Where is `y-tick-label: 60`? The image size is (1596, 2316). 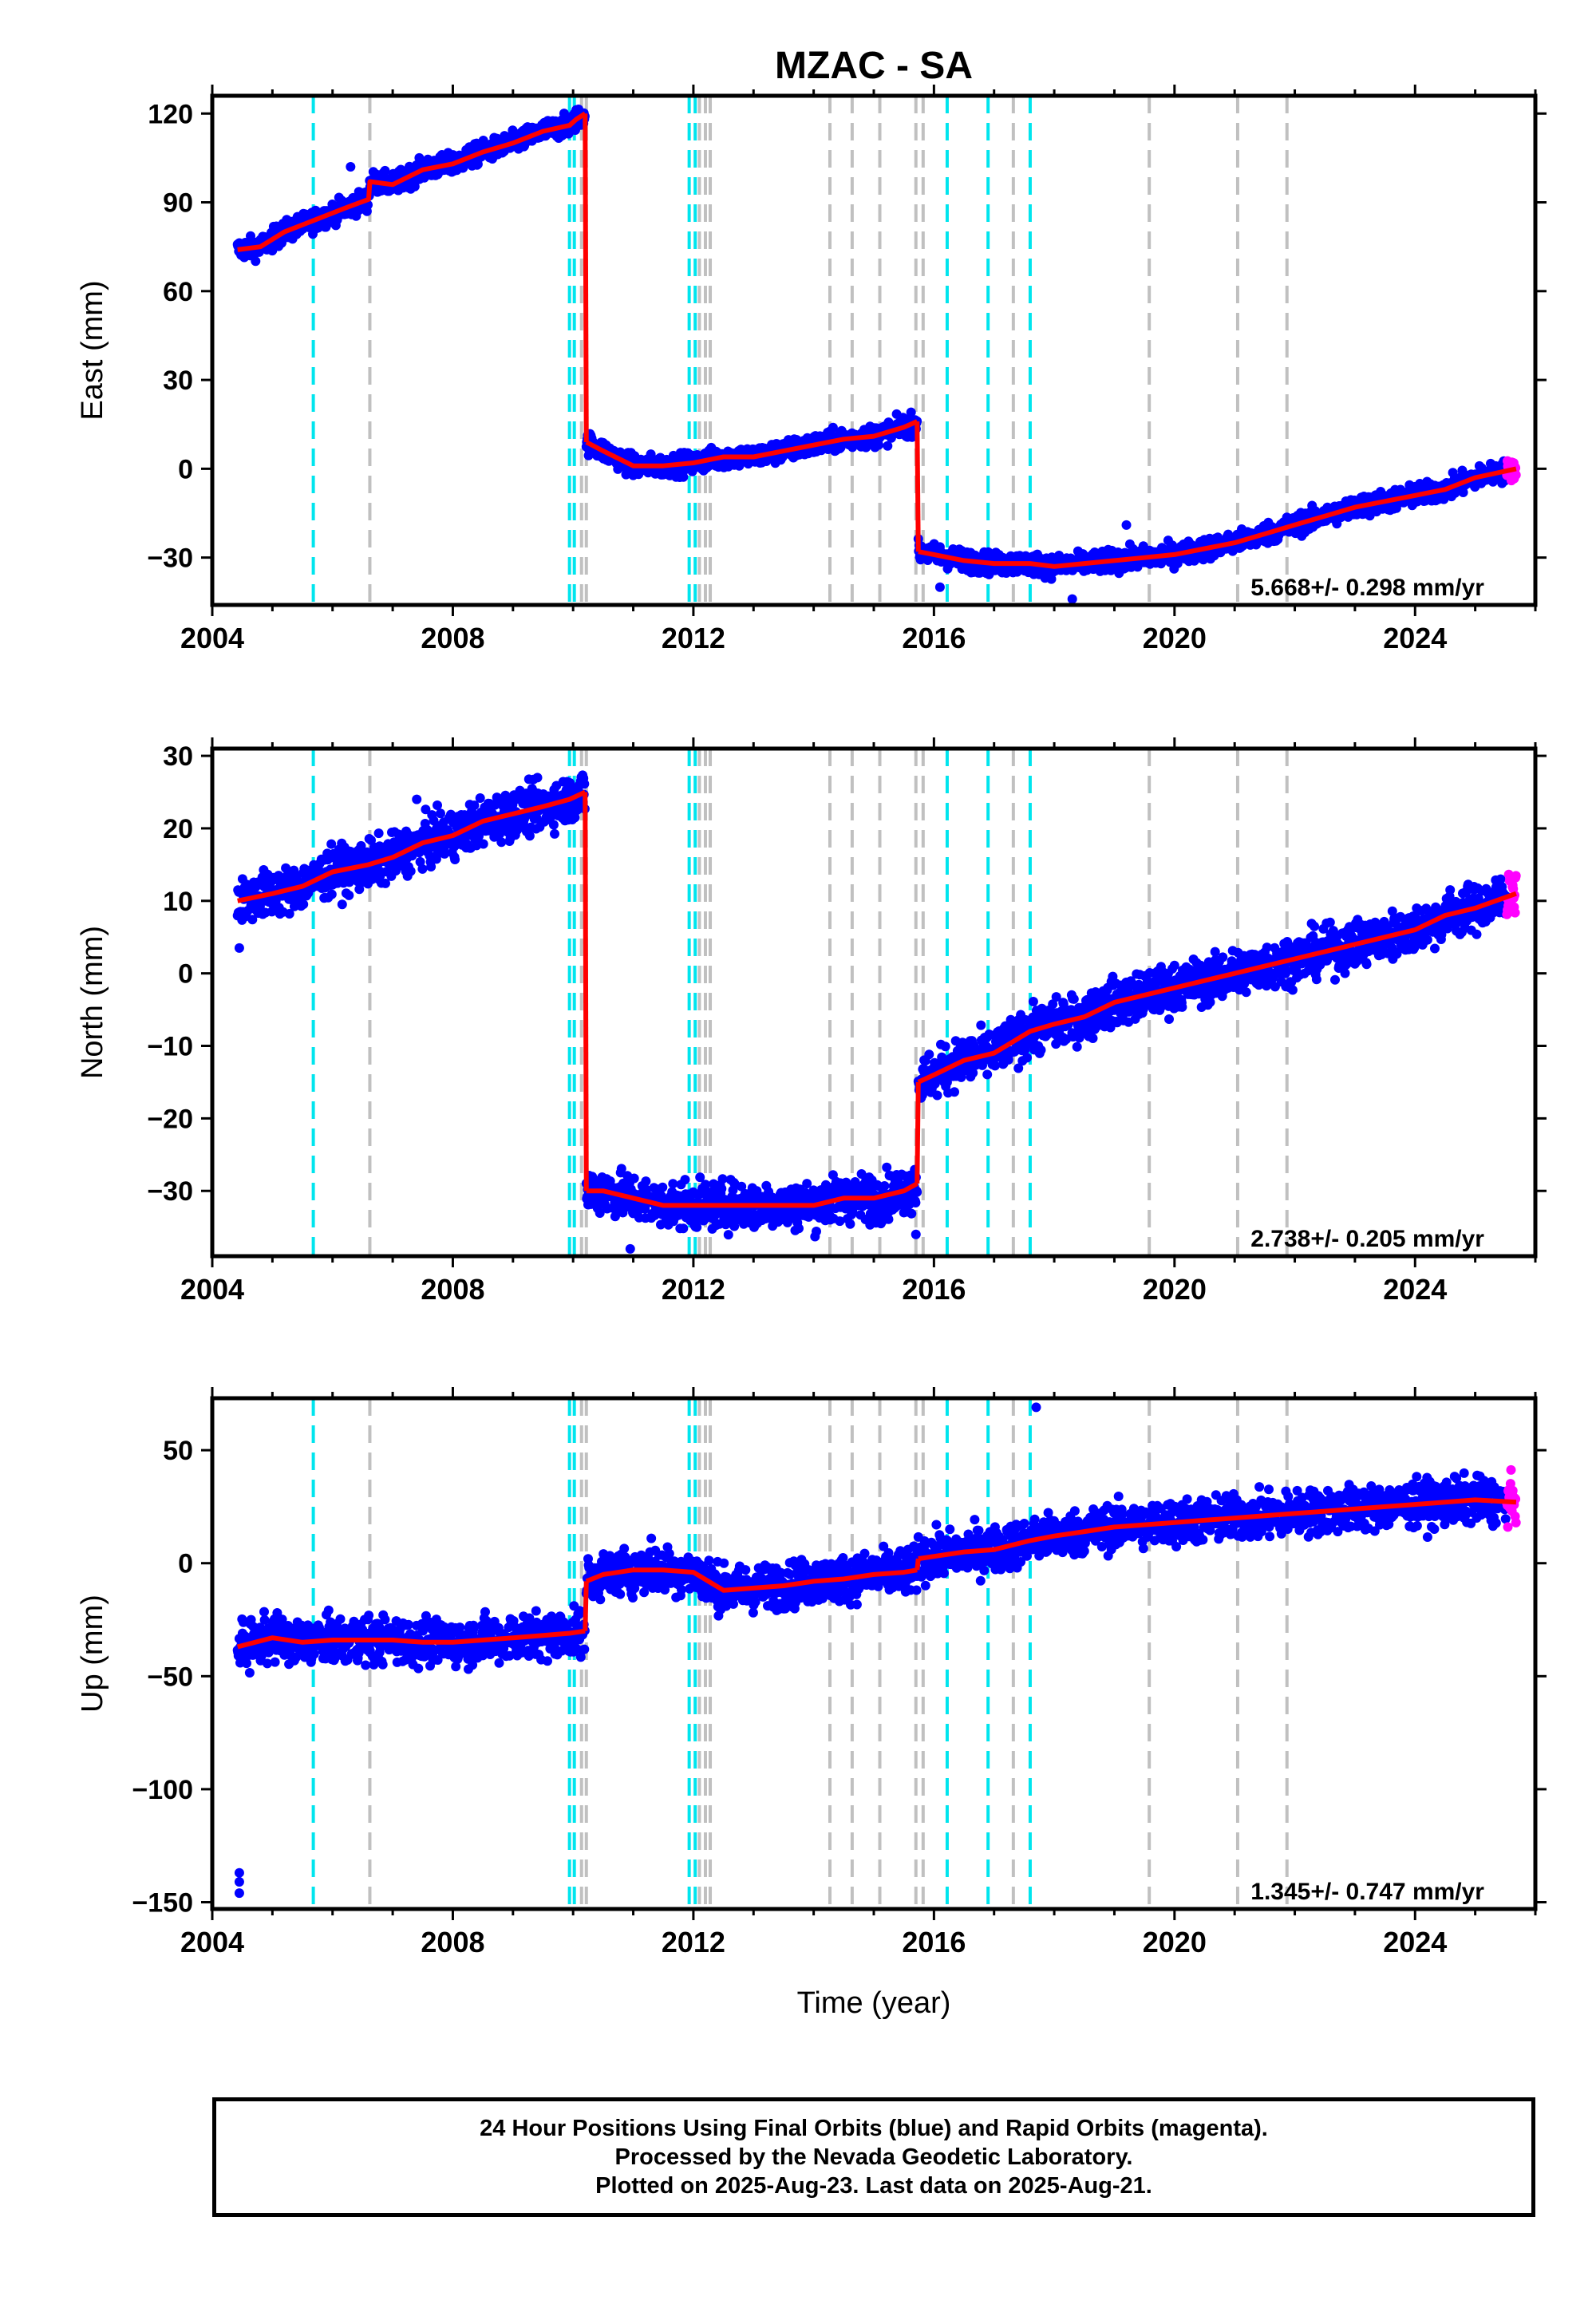 y-tick-label: 60 is located at coordinates (178, 292).